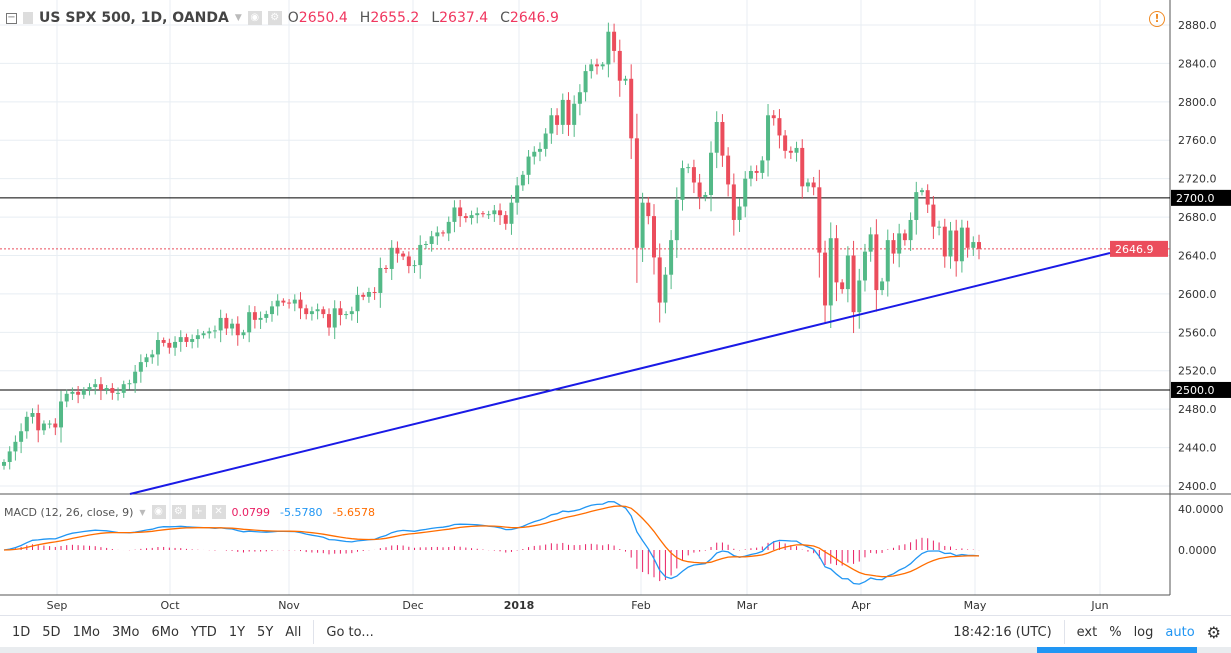 This screenshot has height=653, width=1231. I want to click on time-tick-label: Apr, so click(861, 605).